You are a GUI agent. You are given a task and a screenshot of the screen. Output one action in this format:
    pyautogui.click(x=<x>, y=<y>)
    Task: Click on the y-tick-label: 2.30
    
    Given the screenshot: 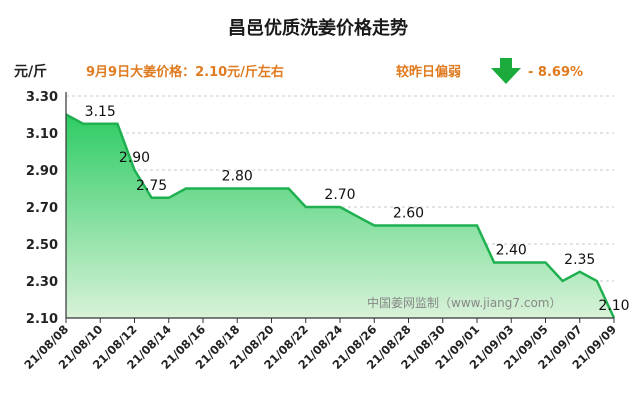 What is the action you would take?
    pyautogui.click(x=42, y=282)
    